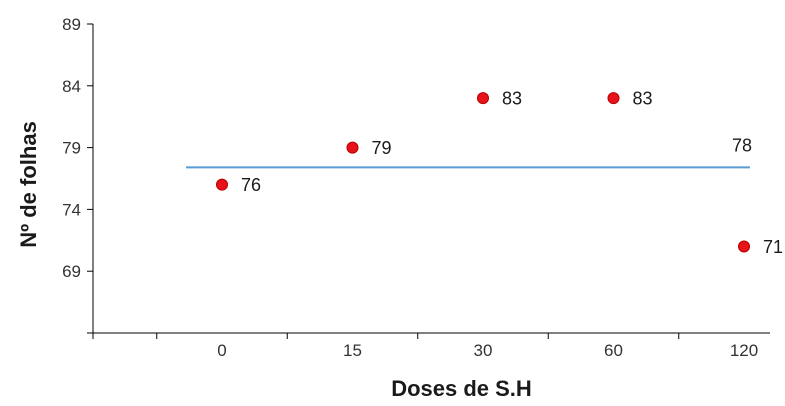  I want to click on y-tick-label: 74, so click(71, 209).